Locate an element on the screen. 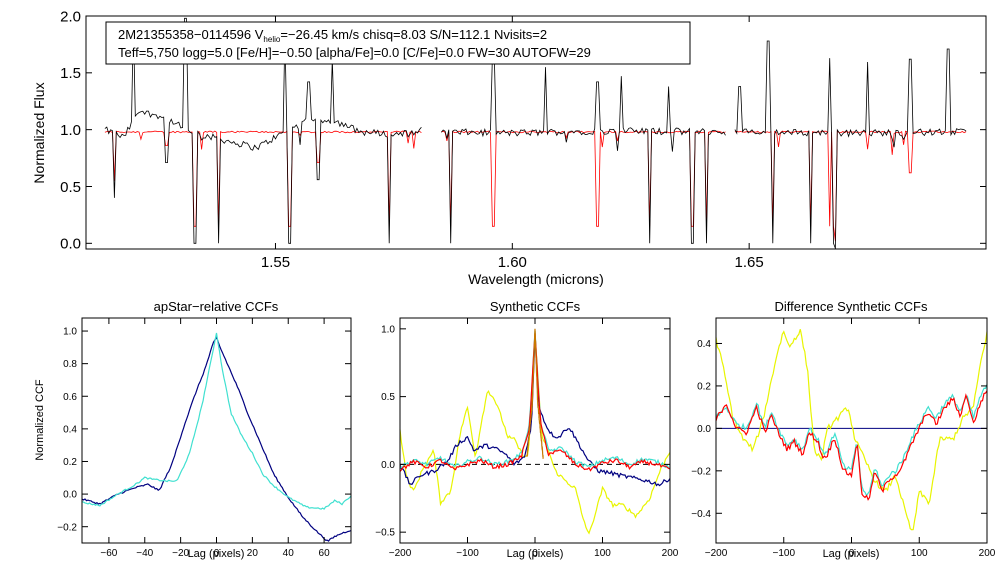 This screenshot has width=1008, height=576. spectrum-xlabel: Wavelength (microns) is located at coordinates (536, 279).